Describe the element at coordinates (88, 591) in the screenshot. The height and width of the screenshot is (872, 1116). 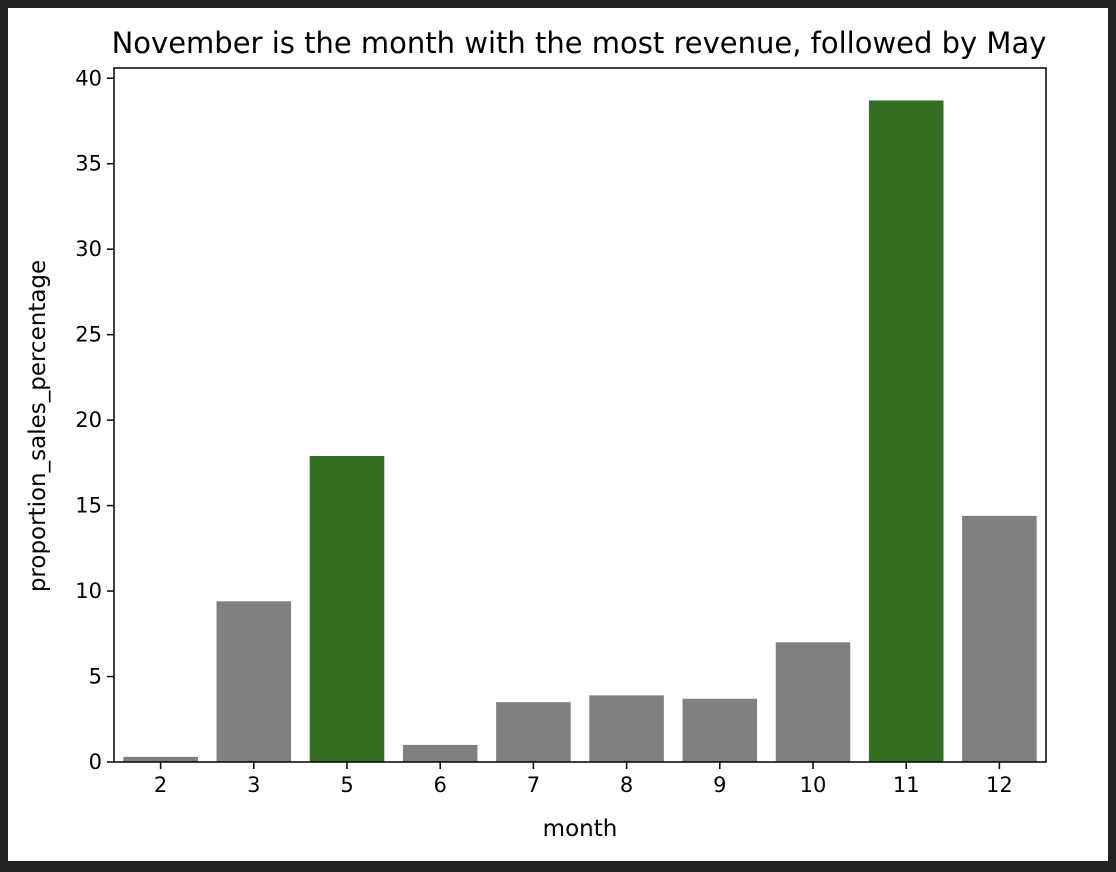
I see `y-tick-label-10: 10` at that location.